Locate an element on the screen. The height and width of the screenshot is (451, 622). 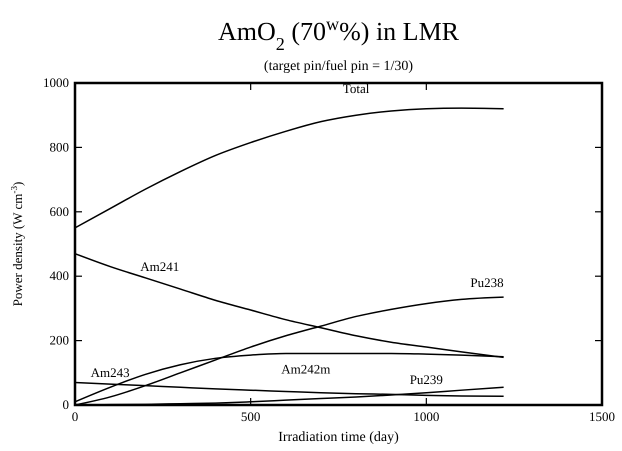
series-label: Am243 is located at coordinates (110, 372).